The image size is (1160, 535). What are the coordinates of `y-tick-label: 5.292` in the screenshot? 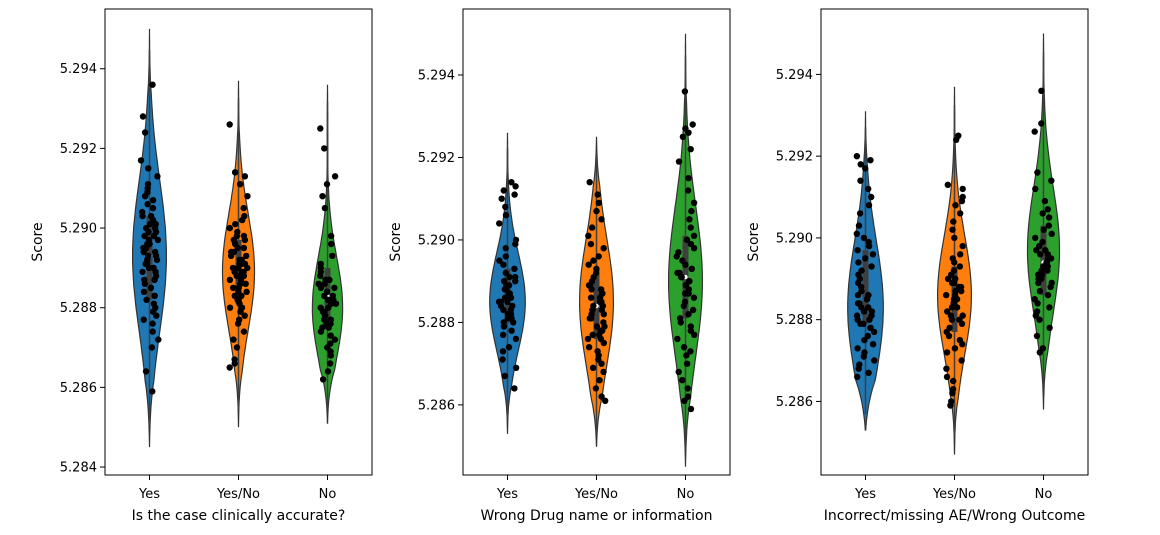 It's located at (436, 158).